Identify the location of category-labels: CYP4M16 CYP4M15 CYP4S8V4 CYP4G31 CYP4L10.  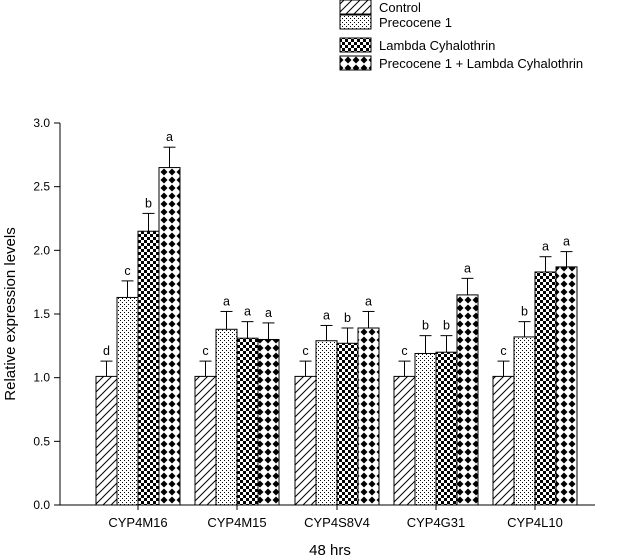
(335, 517).